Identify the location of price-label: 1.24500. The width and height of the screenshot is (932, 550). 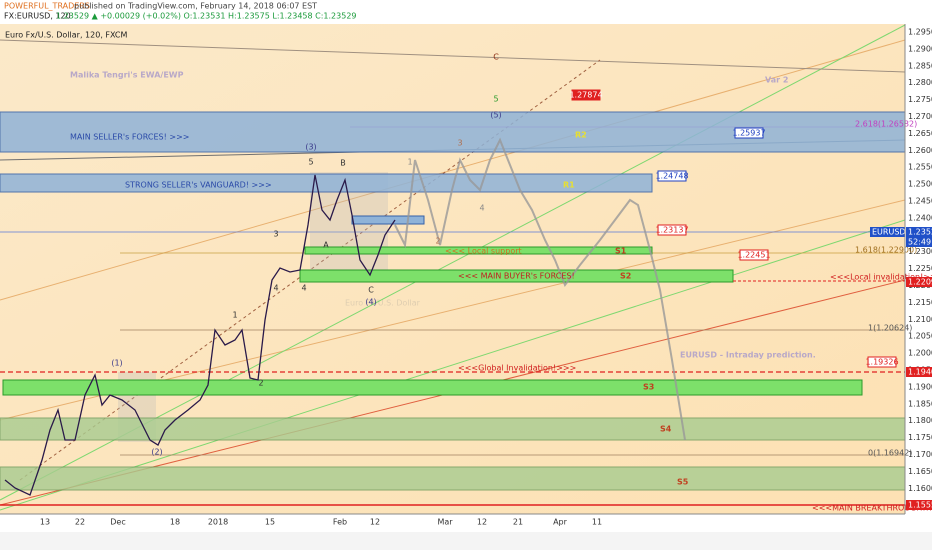
(920, 201).